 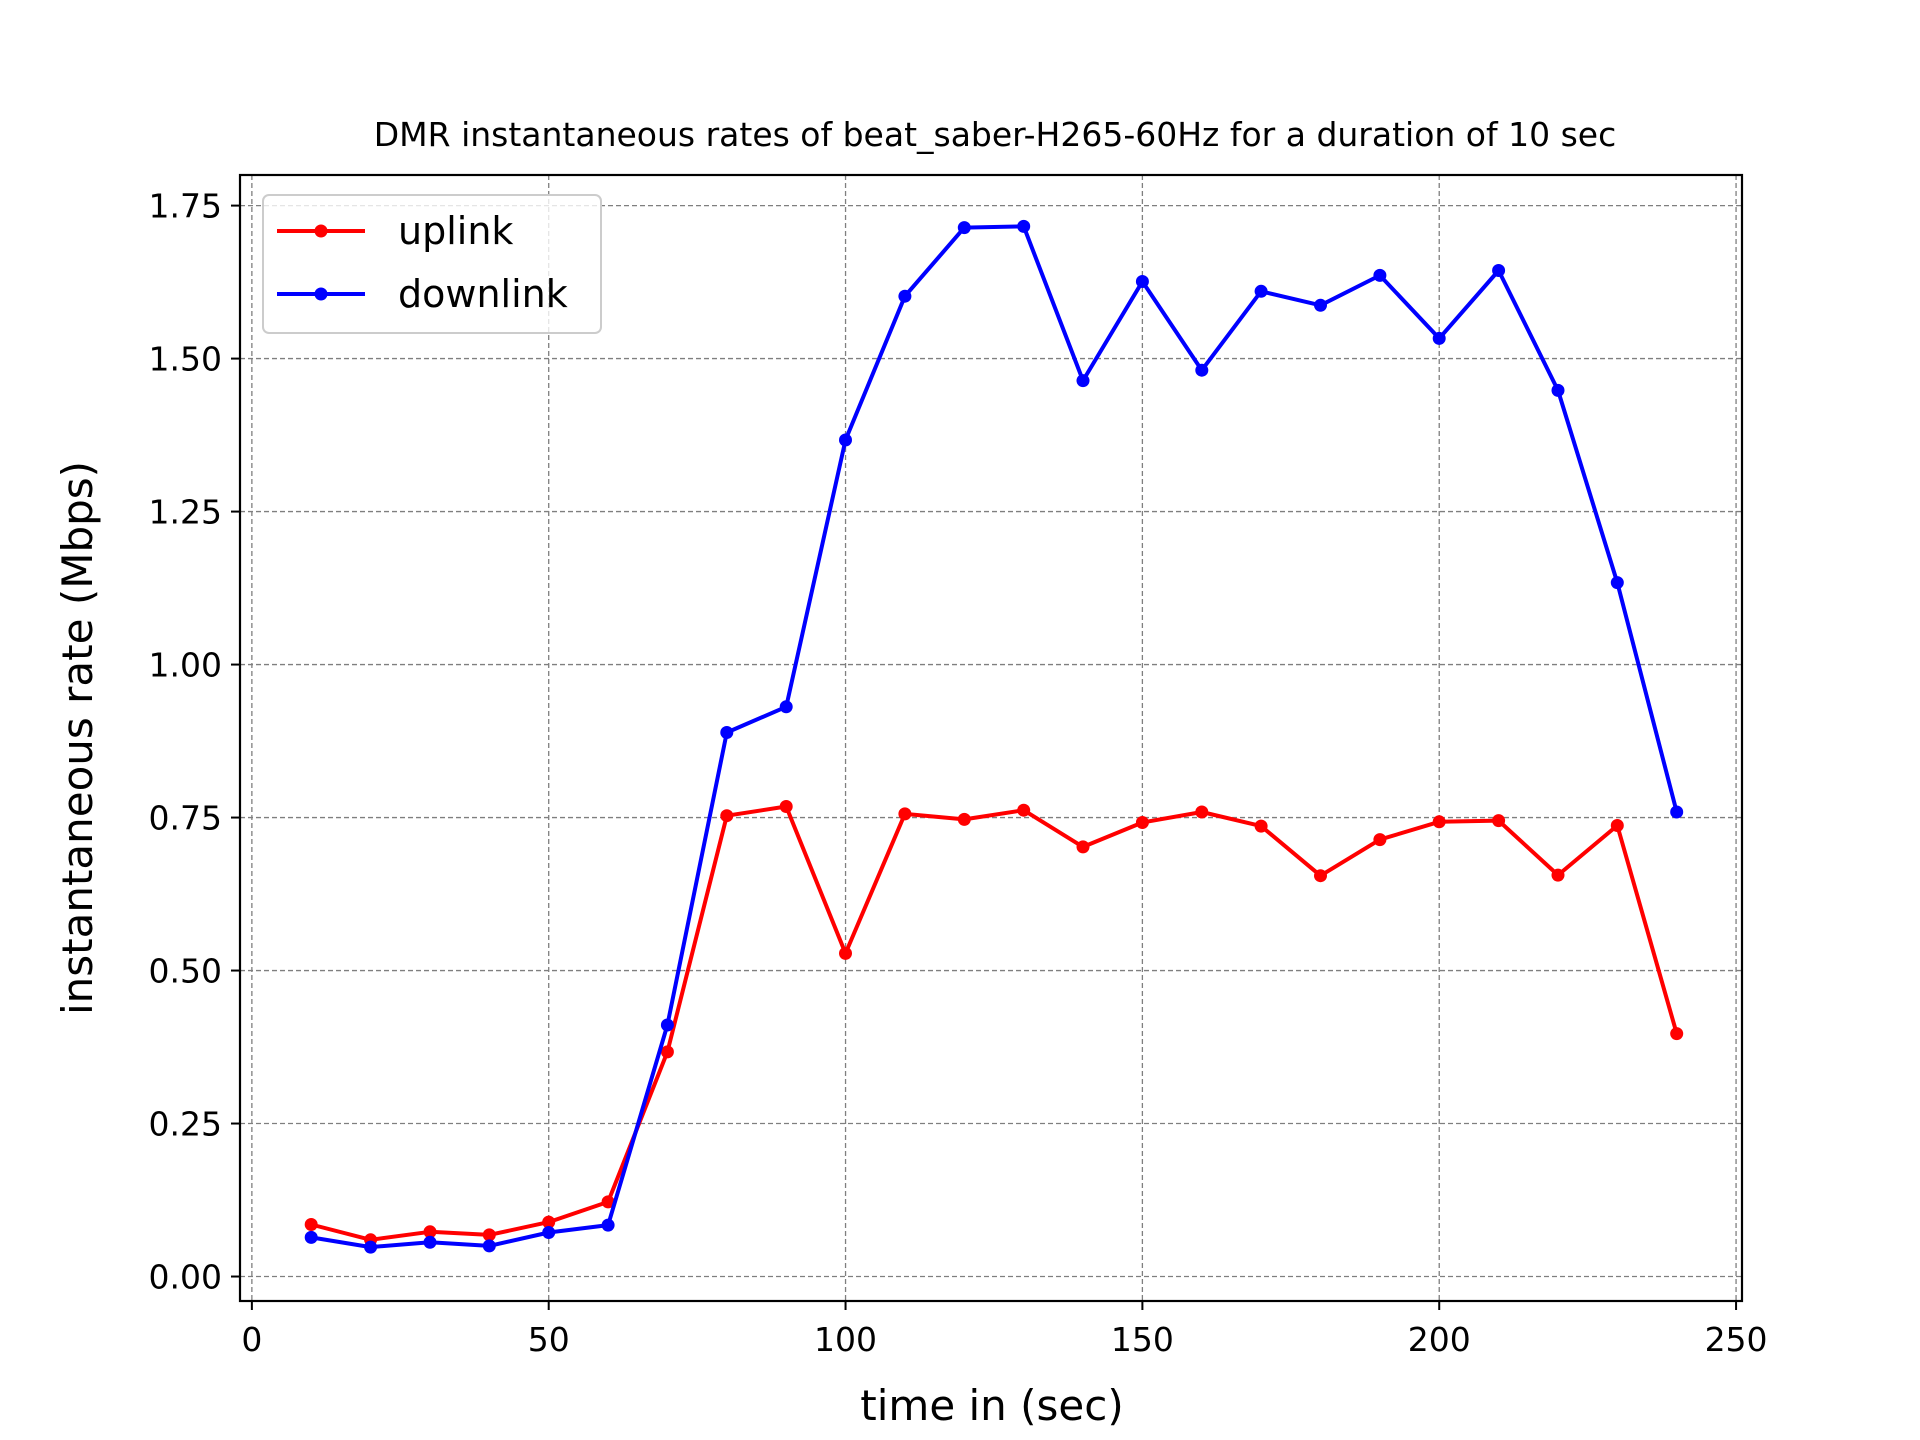 What do you see at coordinates (77, 738) in the screenshot?
I see `y-axis-label: instantaneous rate (Mbps)` at bounding box center [77, 738].